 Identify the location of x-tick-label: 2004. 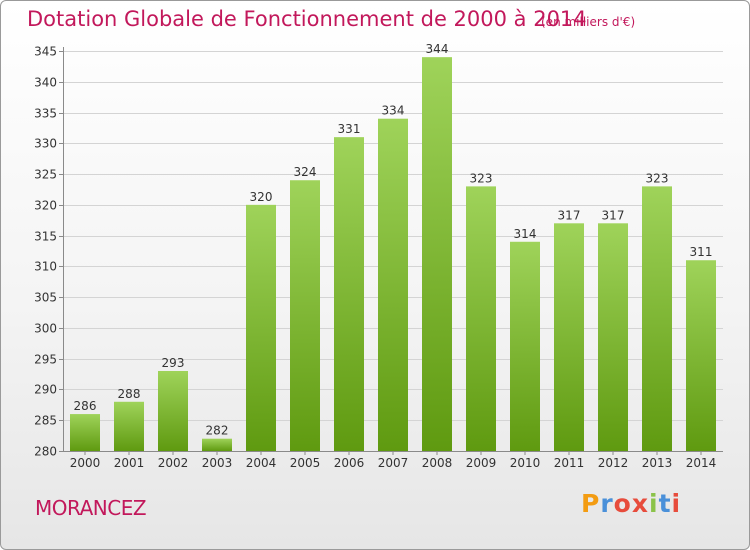
(261, 463).